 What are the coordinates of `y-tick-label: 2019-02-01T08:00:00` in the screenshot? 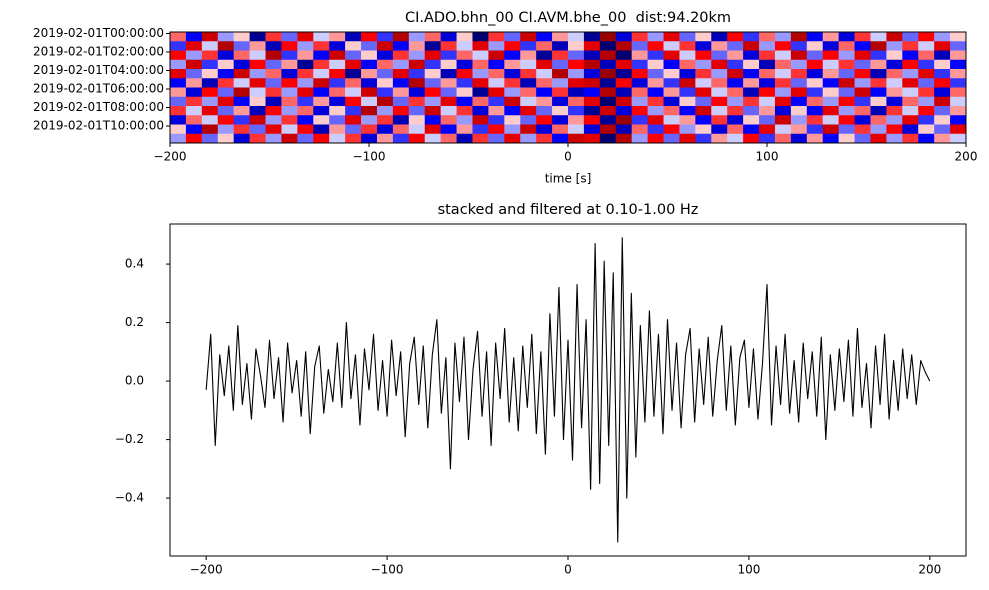 It's located at (98, 107).